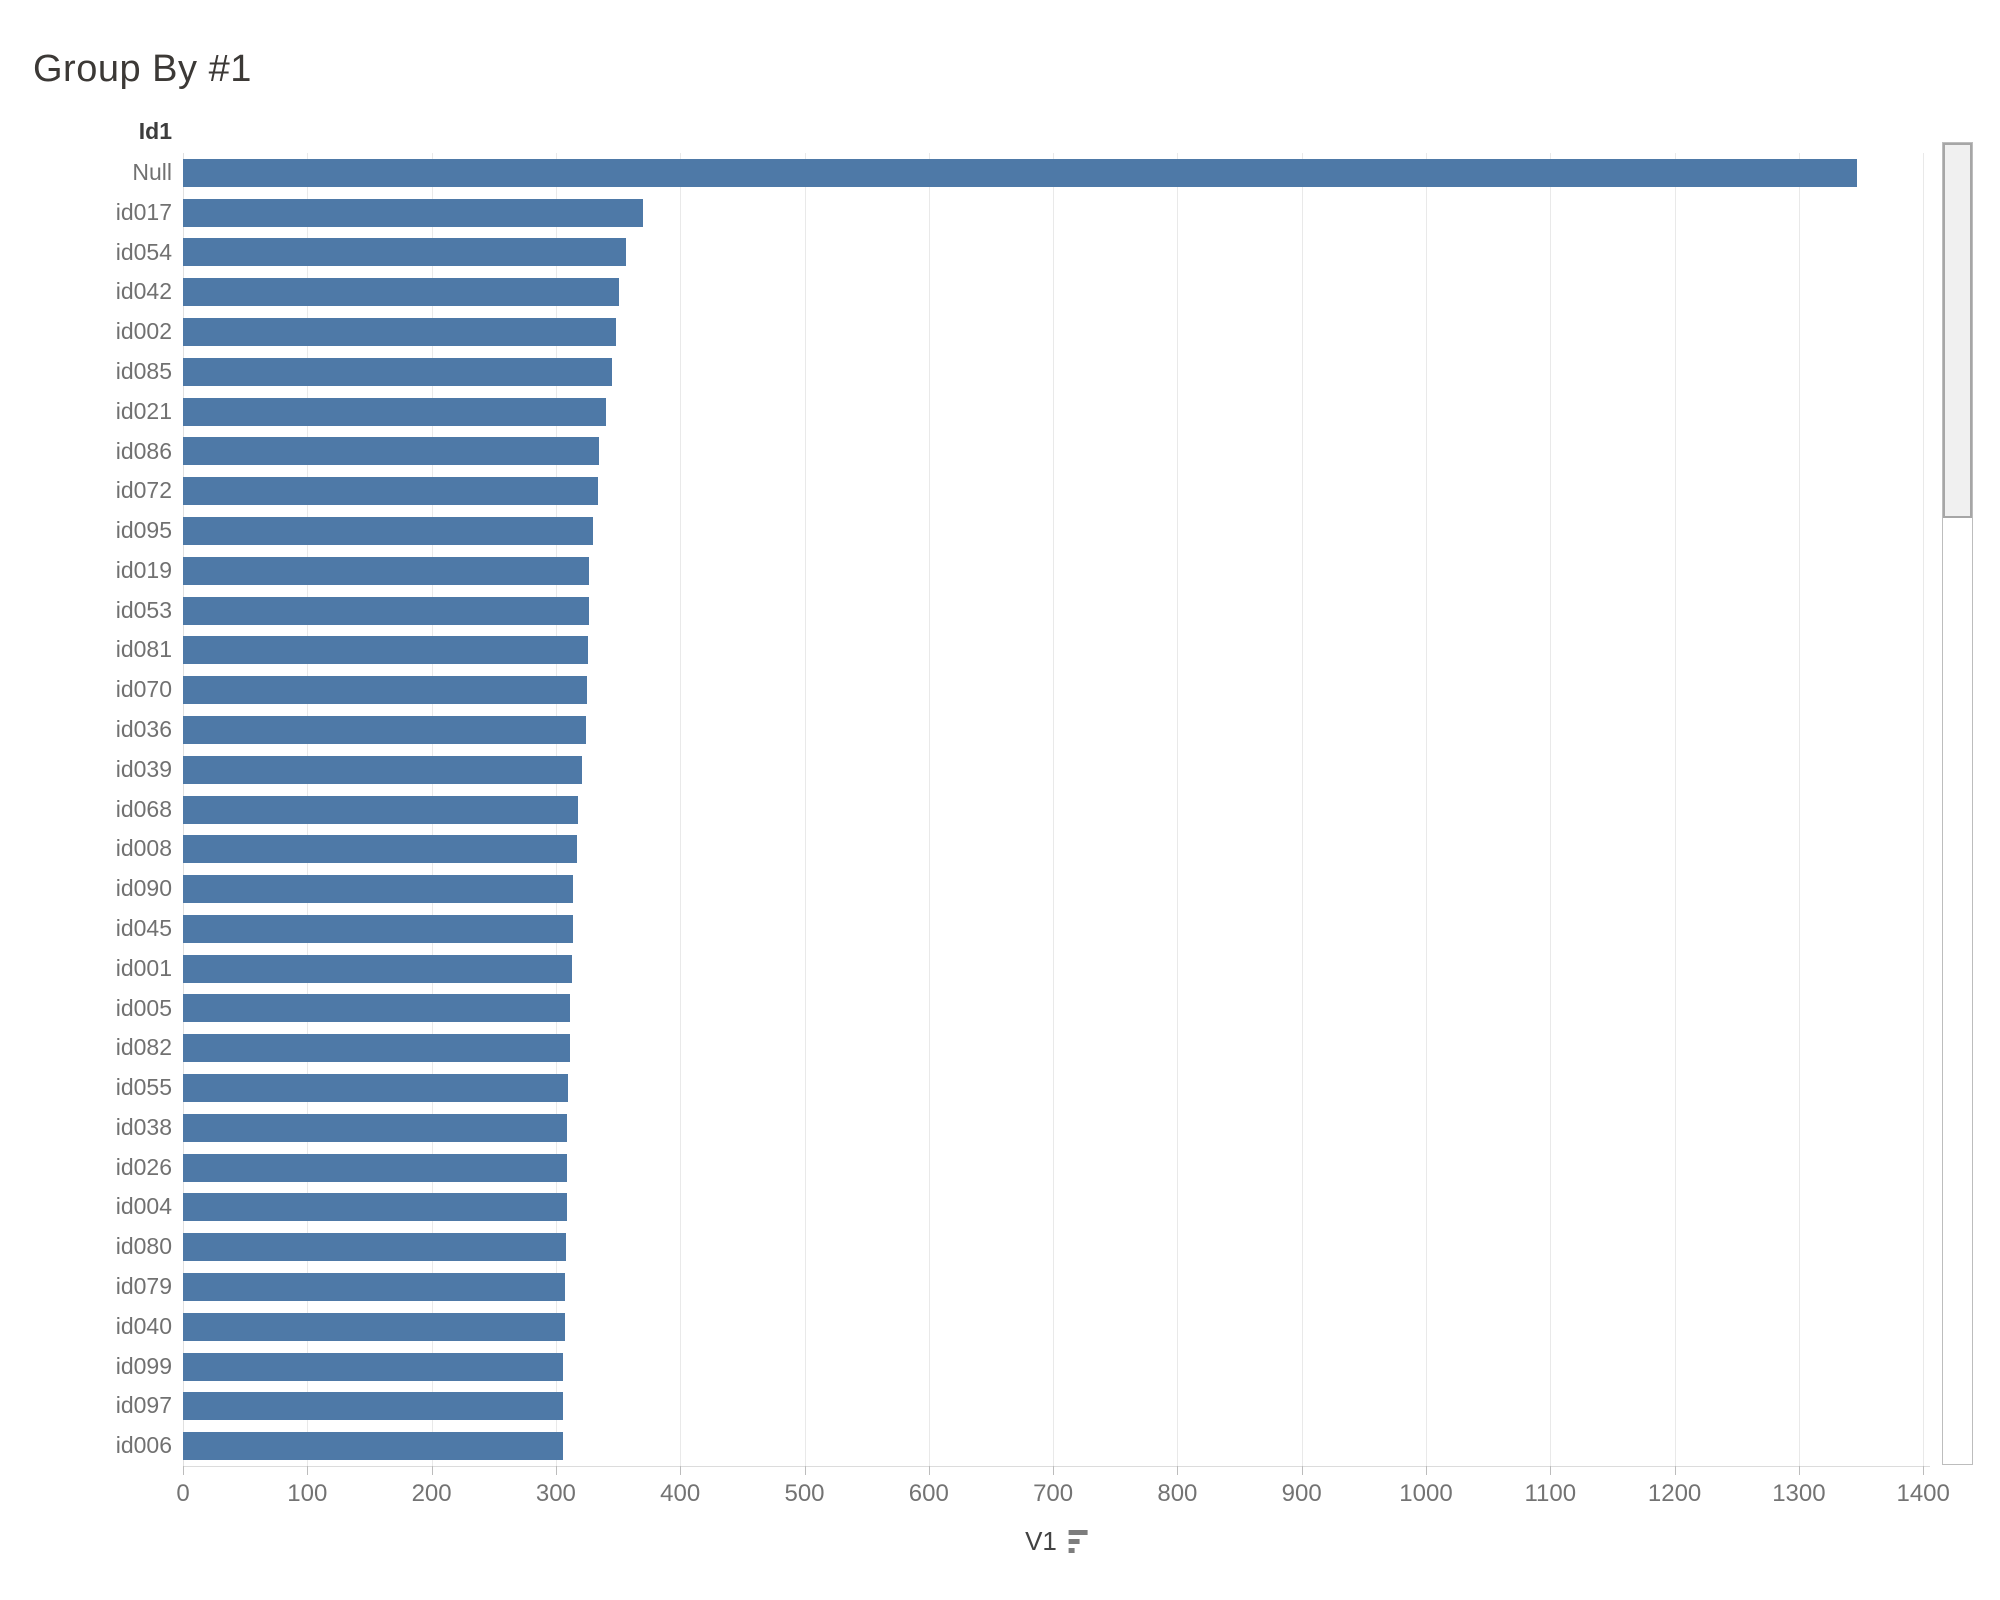 The width and height of the screenshot is (2000, 1600). I want to click on row-label-id045: id045, so click(143, 927).